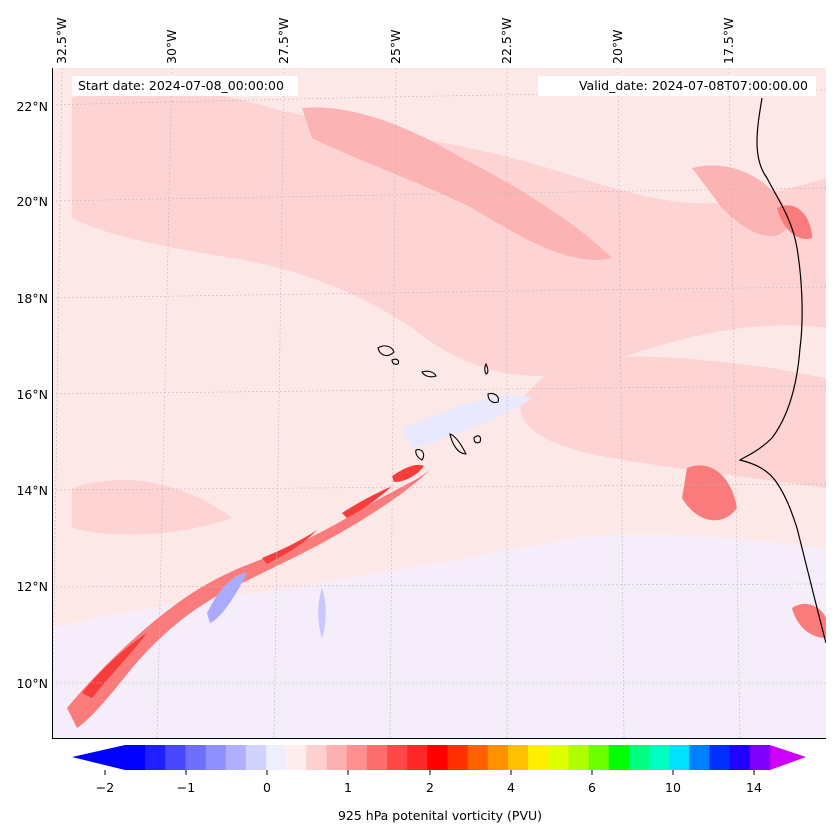 The image size is (837, 836). I want to click on field-red-core-mid, so click(289, 547).